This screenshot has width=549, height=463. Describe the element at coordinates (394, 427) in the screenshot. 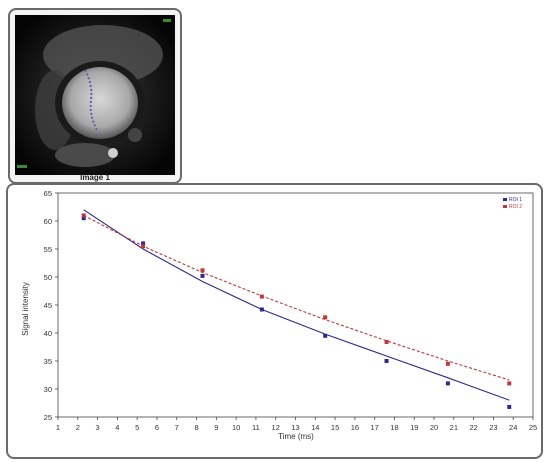

I see `x-tick-label: 18` at that location.